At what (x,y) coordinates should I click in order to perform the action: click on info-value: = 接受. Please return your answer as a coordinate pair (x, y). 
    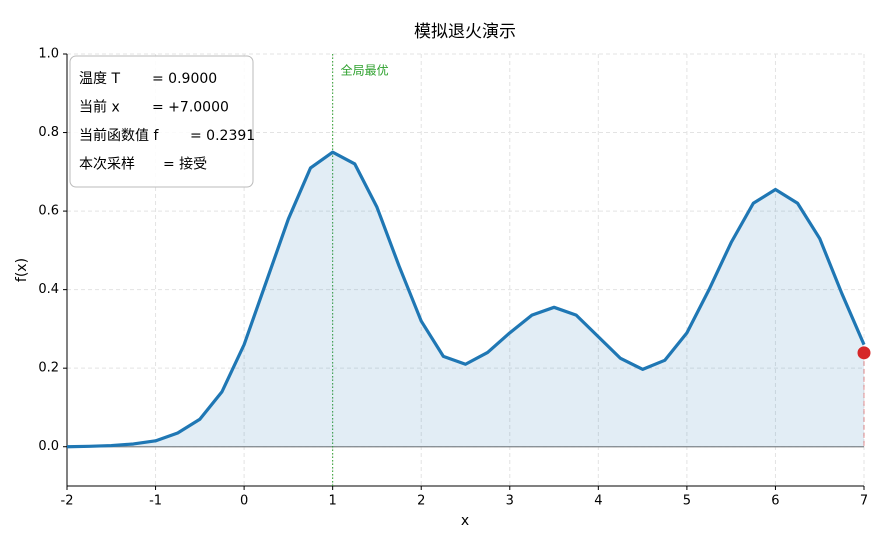
    Looking at the image, I should click on (185, 164).